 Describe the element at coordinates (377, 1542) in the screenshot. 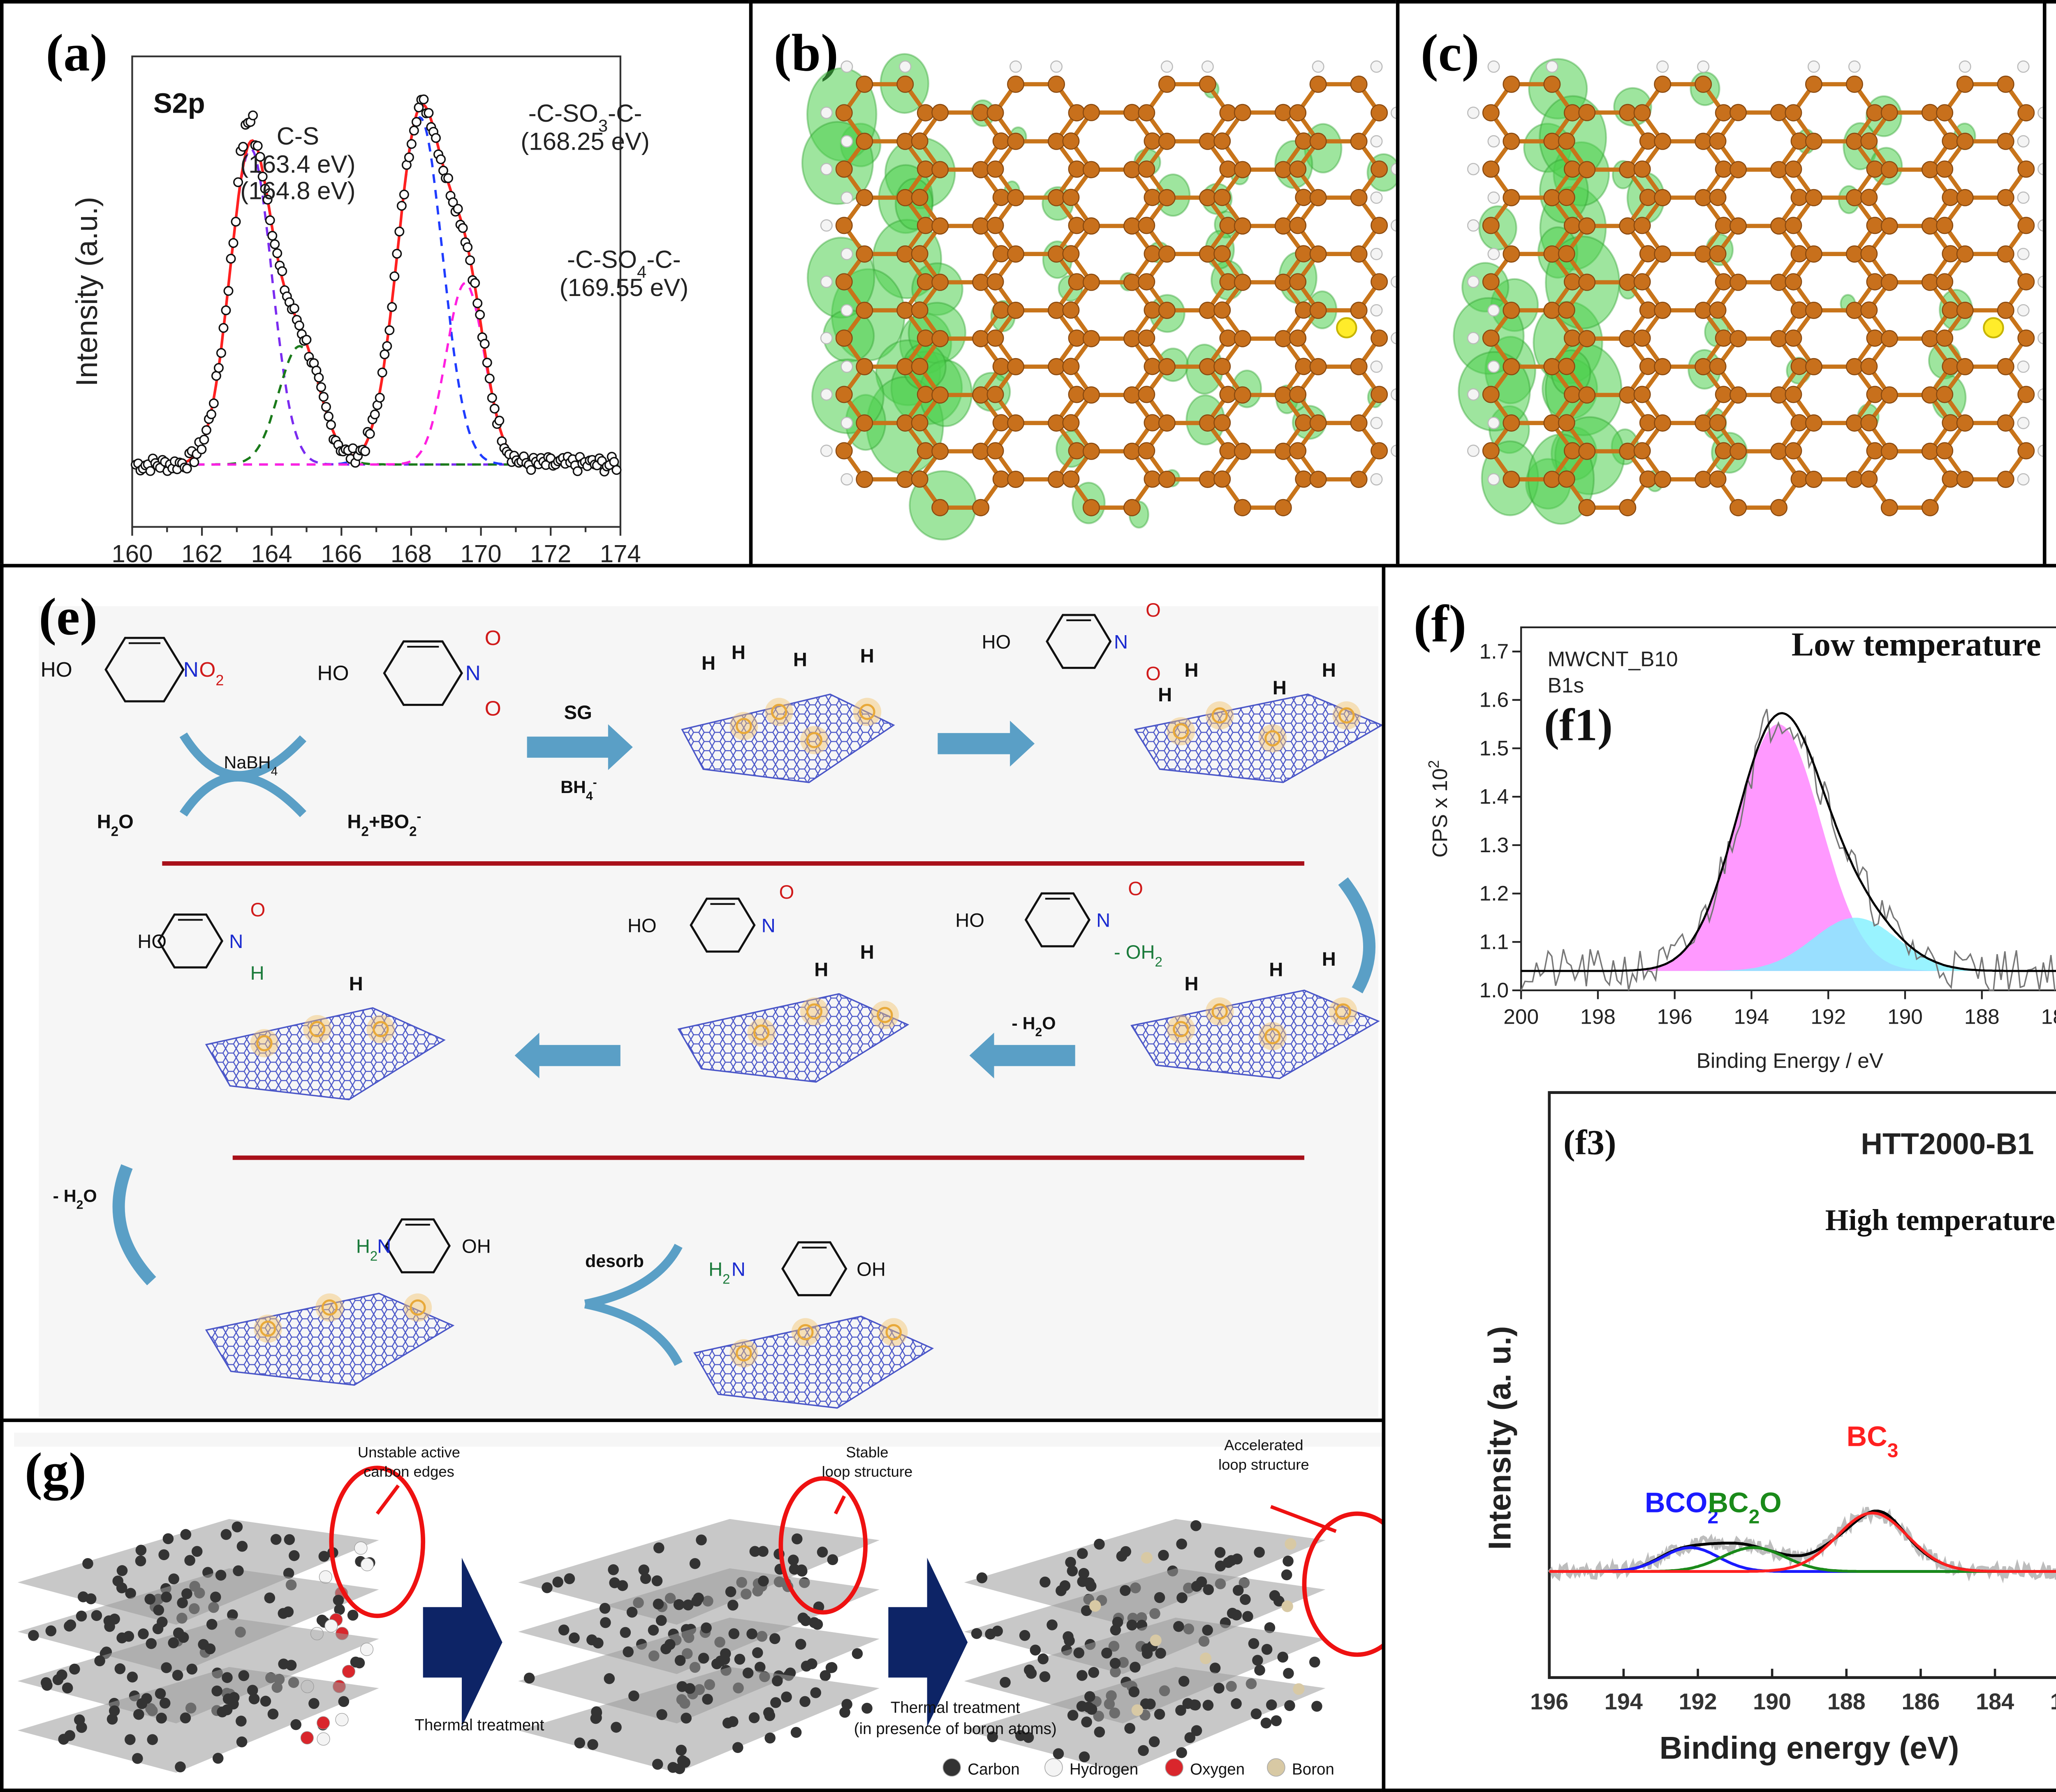

I see `highlight-circle` at that location.